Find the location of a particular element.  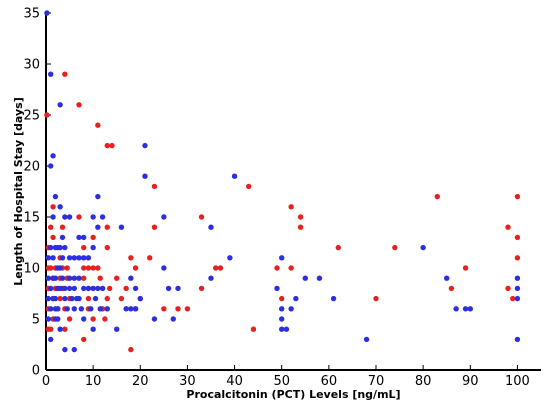

y-ticks: 0 5 10 15 20 25 30 35 is located at coordinates (37, 193).